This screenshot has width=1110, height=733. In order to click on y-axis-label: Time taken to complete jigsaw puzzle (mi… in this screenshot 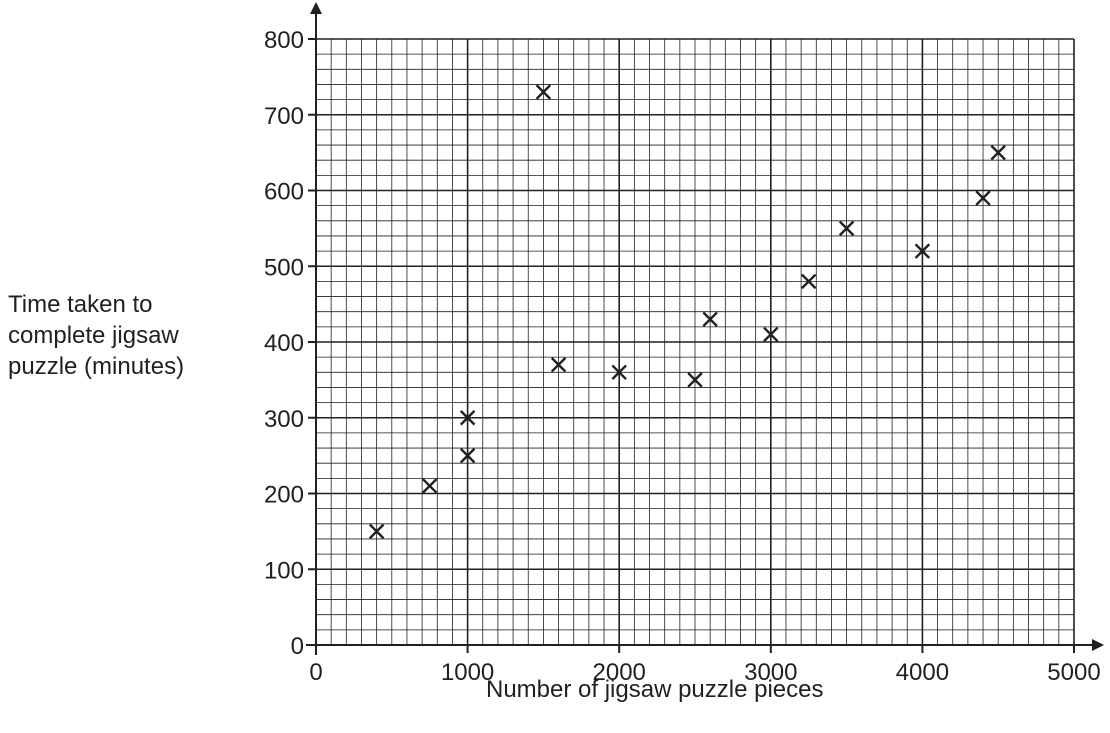, I will do `click(120, 335)`.